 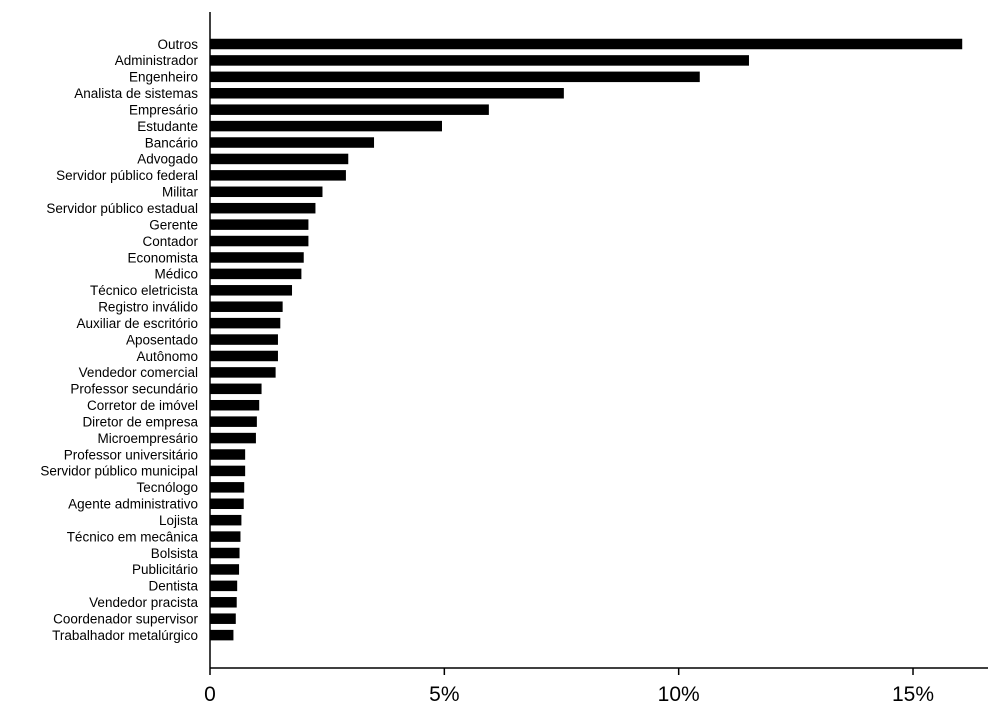 I want to click on x-tick-label: 15%, so click(x=913, y=694).